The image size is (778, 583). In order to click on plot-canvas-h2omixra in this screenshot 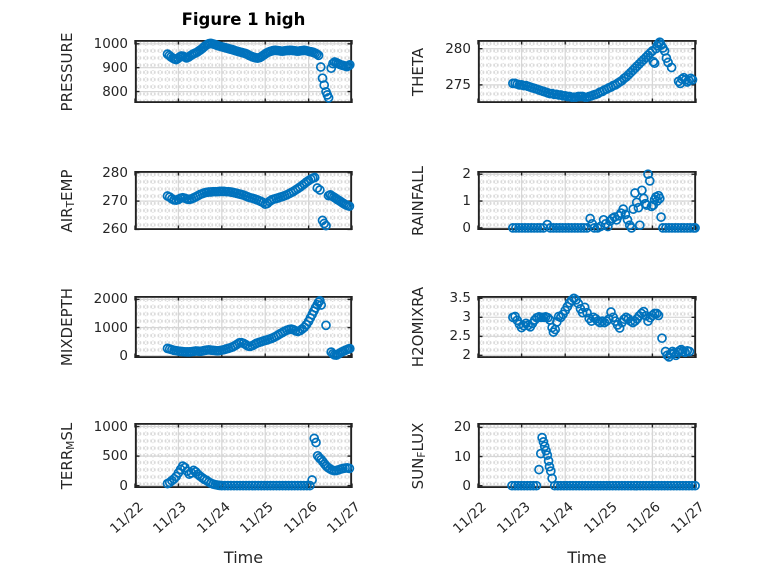, I will do `click(587, 327)`.